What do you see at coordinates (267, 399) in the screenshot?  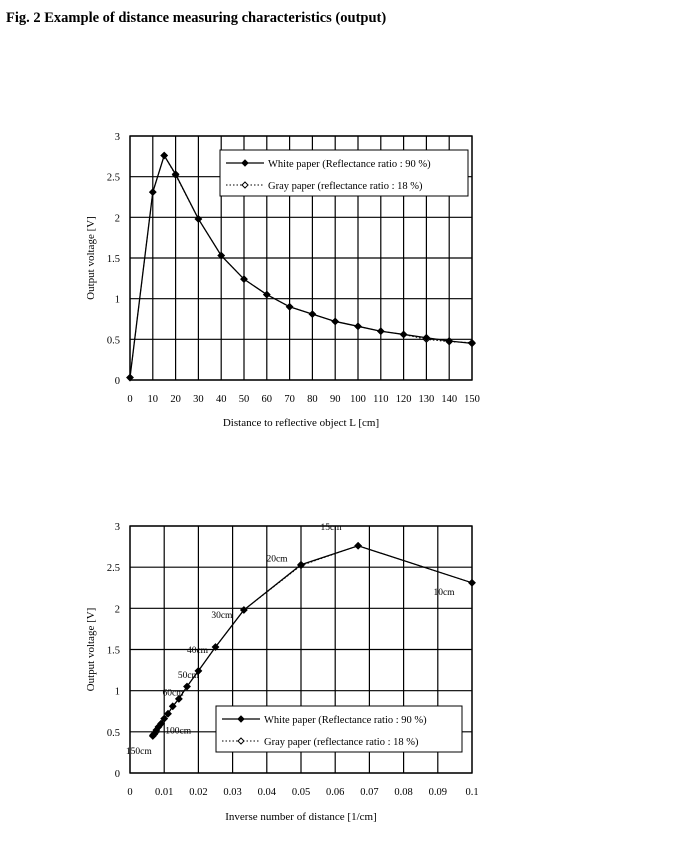 I see `x-tick-label: 60` at bounding box center [267, 399].